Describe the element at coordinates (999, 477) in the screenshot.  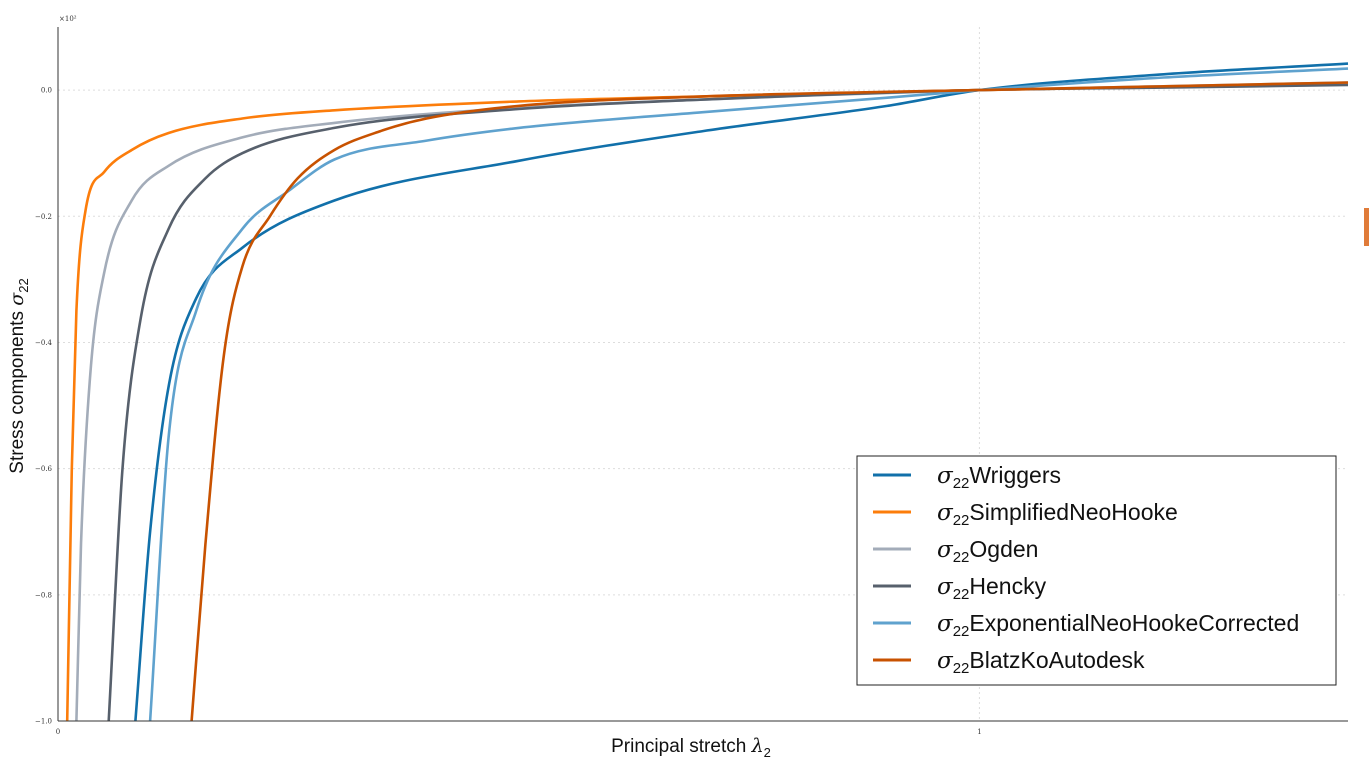
I see `legend-entry: σ22Wriggers` at that location.